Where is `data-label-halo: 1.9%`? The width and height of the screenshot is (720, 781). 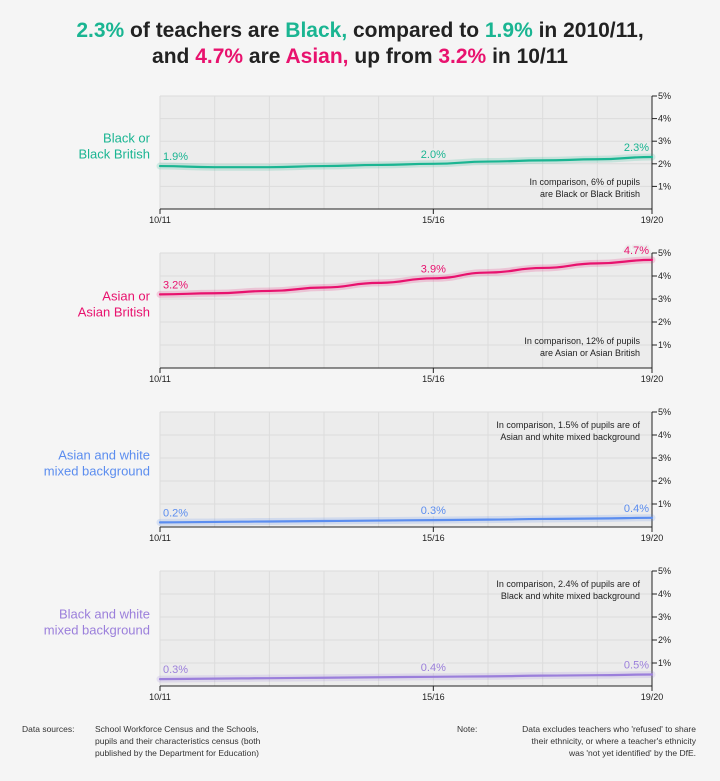 data-label-halo: 1.9% is located at coordinates (175, 157).